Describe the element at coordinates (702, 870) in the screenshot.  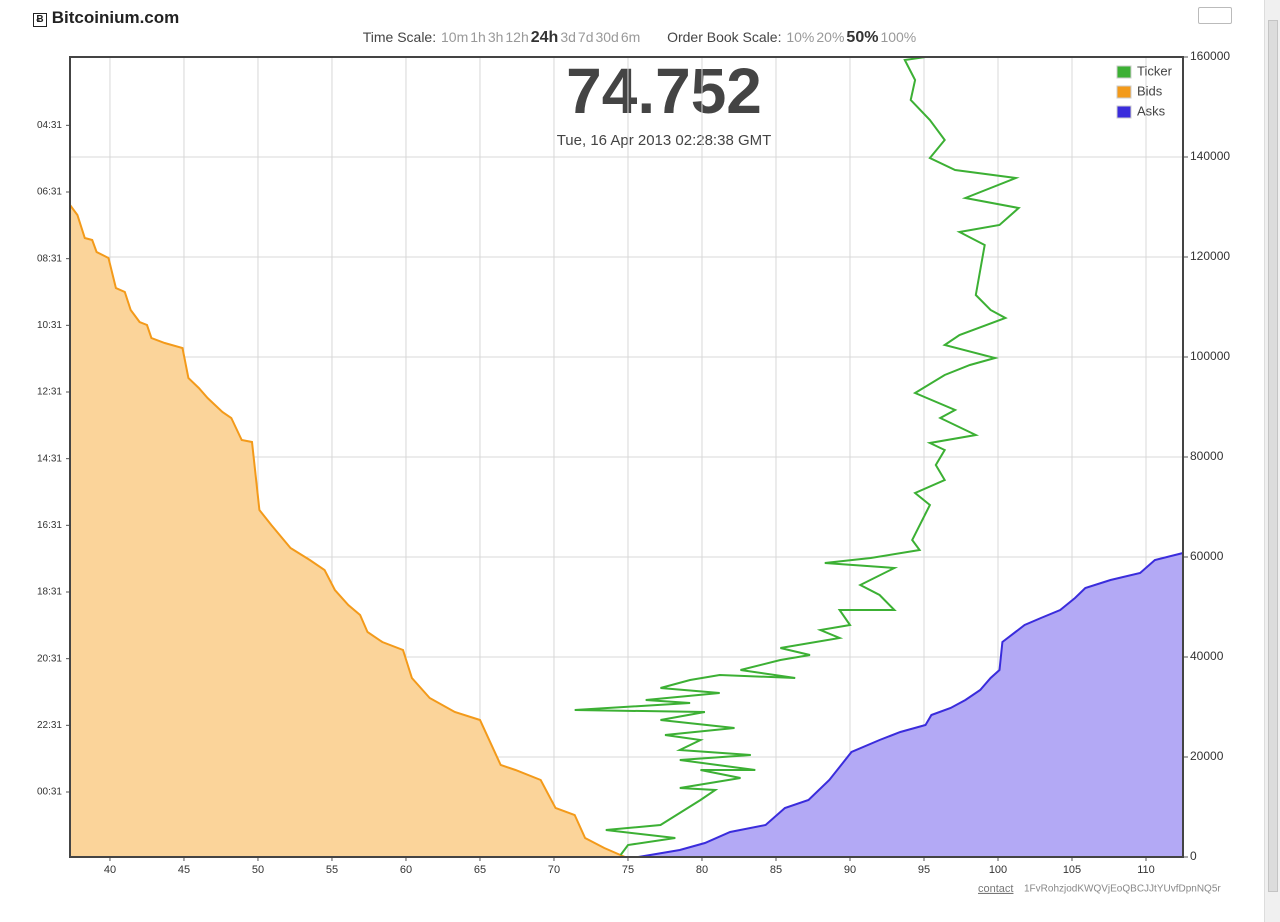
I see `x-tick-label: 80` at that location.